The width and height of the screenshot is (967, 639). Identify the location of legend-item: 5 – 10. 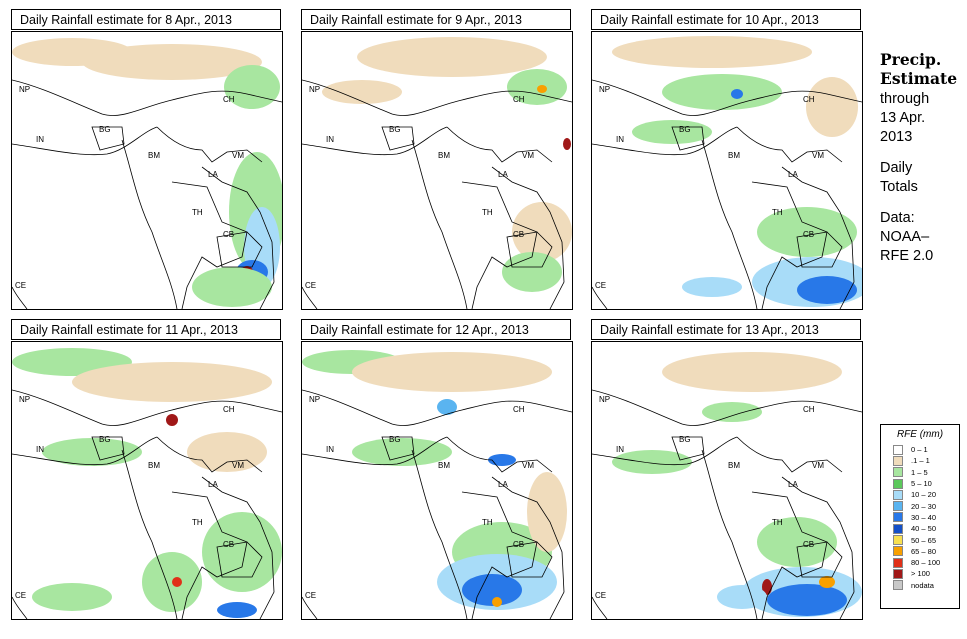
(926, 483).